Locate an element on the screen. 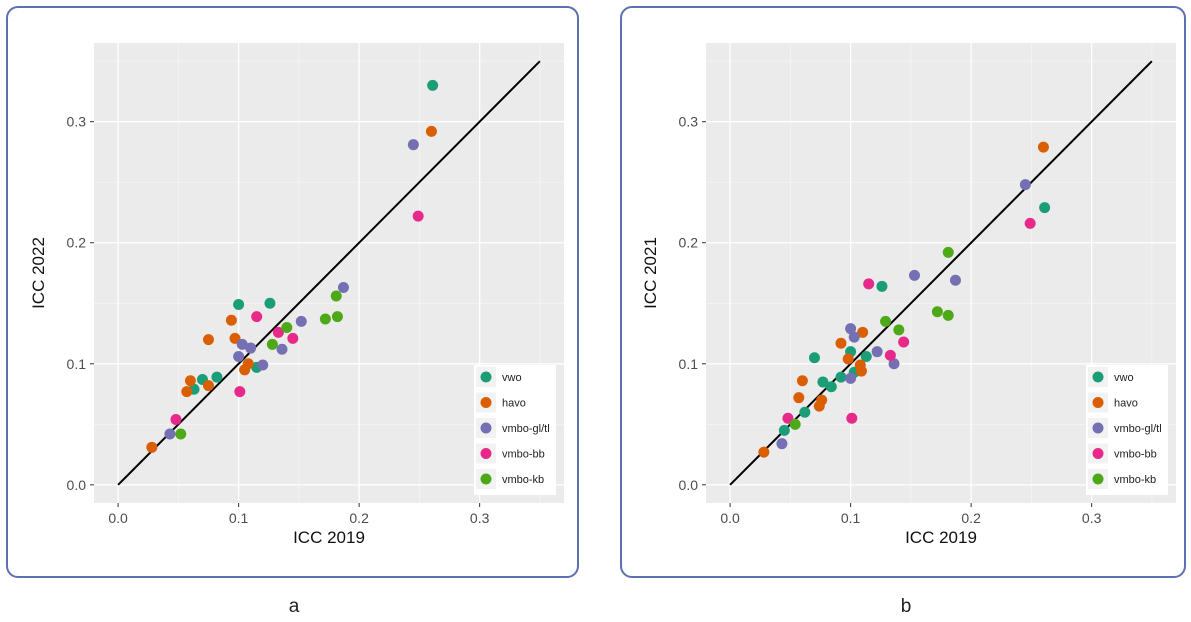 Image resolution: width=1191 pixels, height=622 pixels. x-tick-label: 0.3 is located at coordinates (480, 518).